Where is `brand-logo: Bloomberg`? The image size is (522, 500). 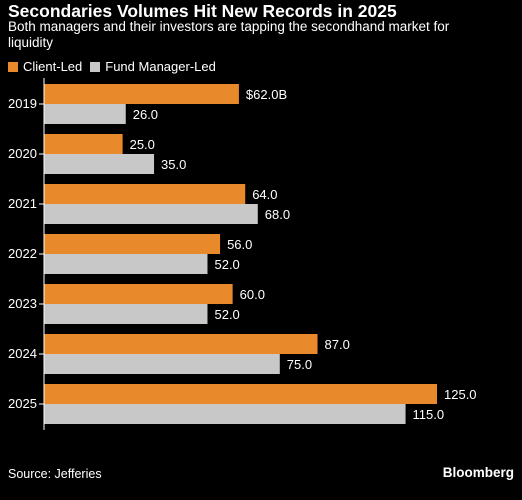 brand-logo: Bloomberg is located at coordinates (478, 472).